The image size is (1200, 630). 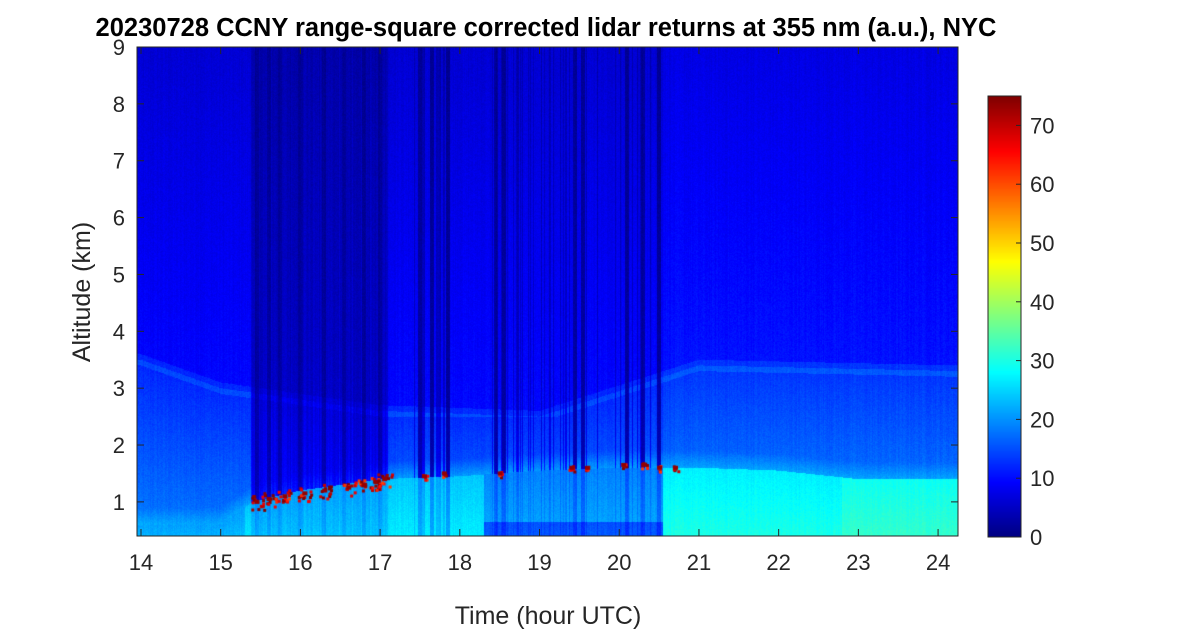 What do you see at coordinates (119, 274) in the screenshot?
I see `y-tick-label: 5` at bounding box center [119, 274].